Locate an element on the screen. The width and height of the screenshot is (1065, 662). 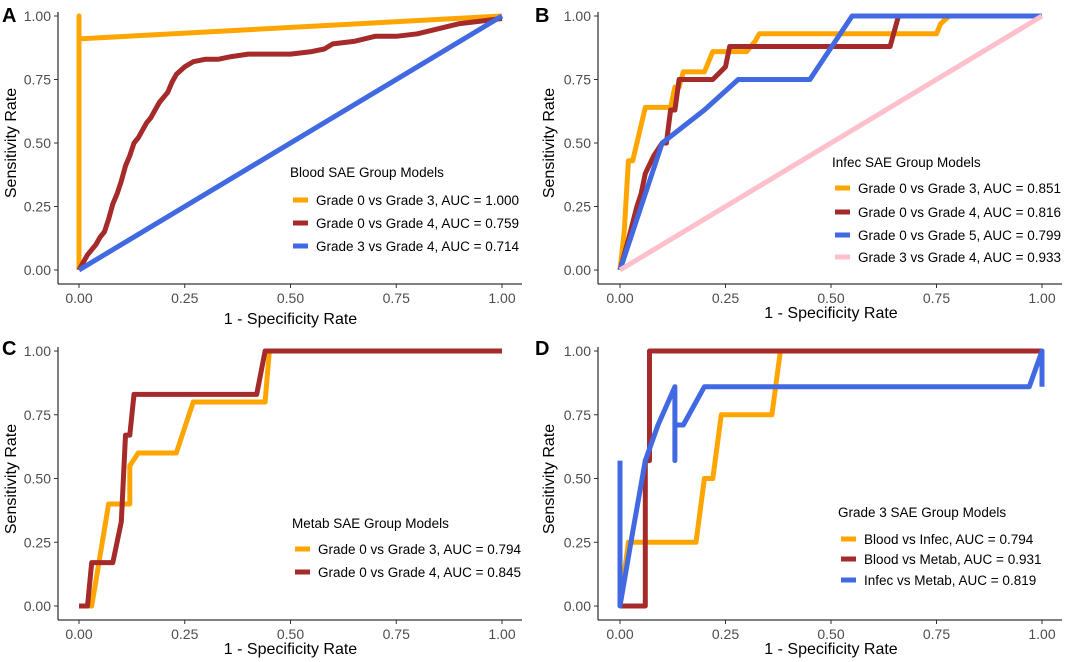
legend-entry: Grade 0 vs Grade 3, AUC = 0.794 is located at coordinates (419, 549).